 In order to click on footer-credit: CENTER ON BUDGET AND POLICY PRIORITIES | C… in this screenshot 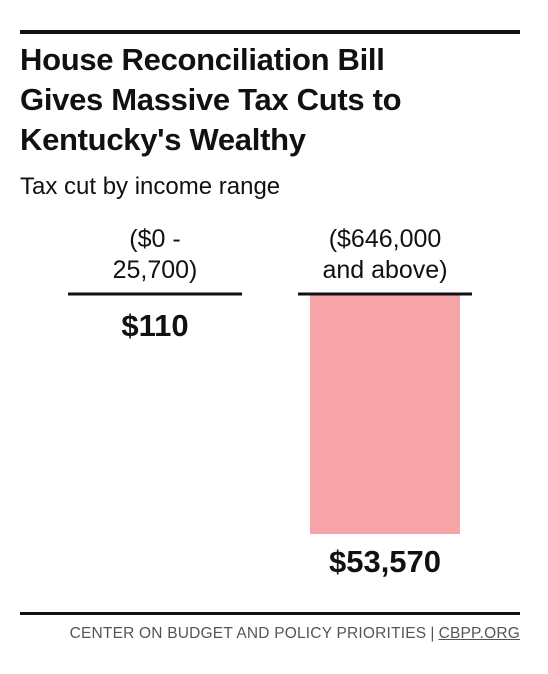, I will do `click(295, 634)`.